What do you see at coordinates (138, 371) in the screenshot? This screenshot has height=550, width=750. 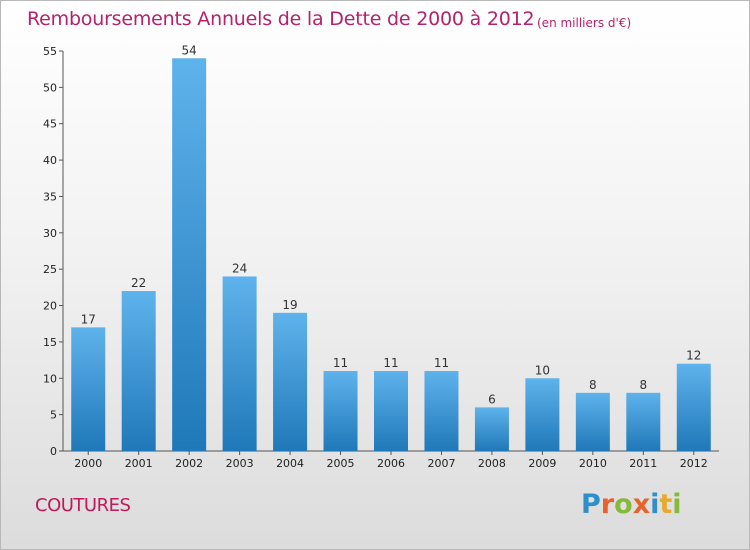 I see `bar-2001` at bounding box center [138, 371].